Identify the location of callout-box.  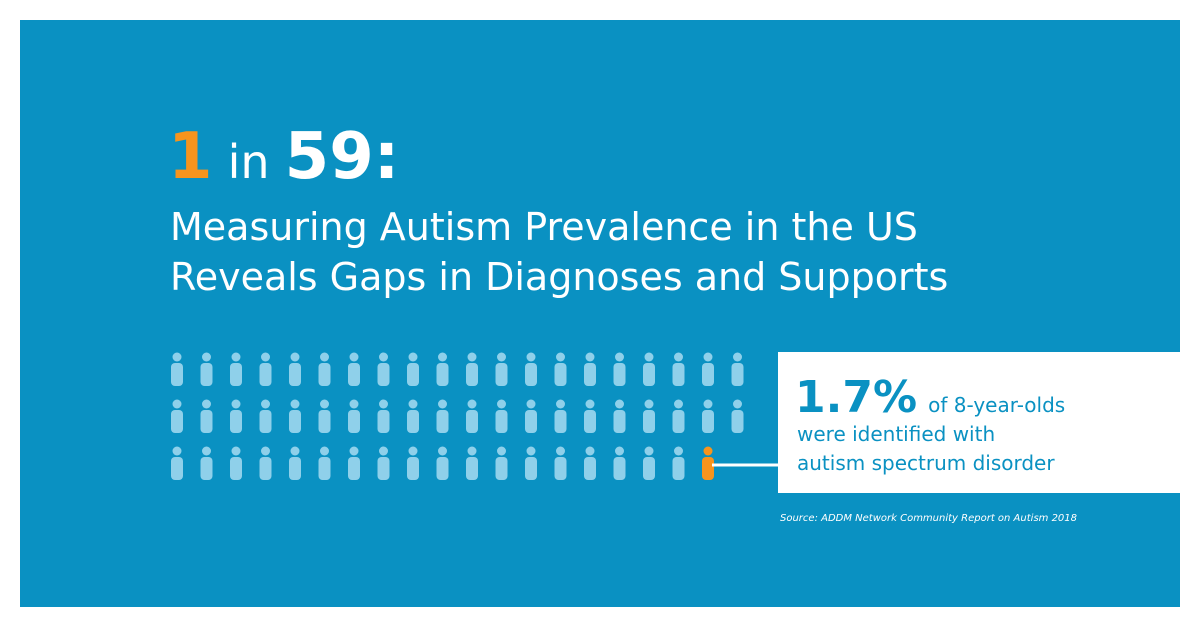
(979, 422).